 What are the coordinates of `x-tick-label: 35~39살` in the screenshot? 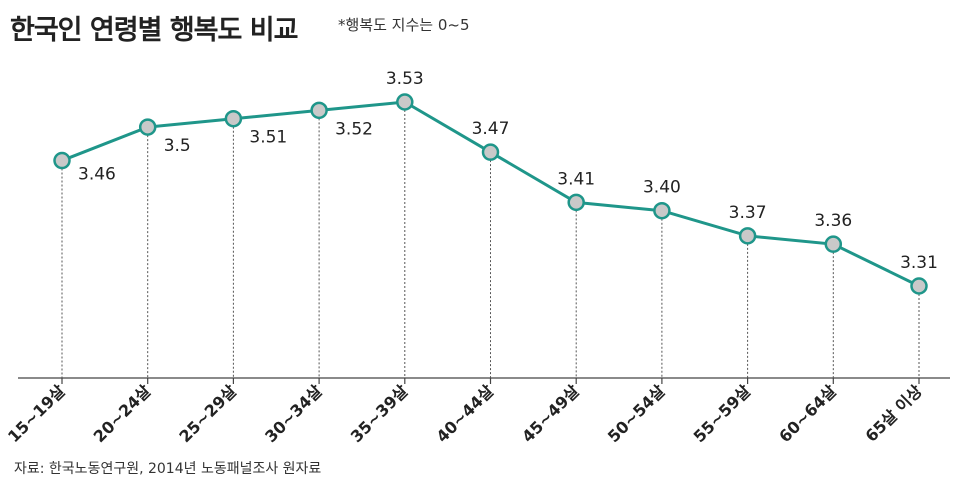 It's located at (379, 413).